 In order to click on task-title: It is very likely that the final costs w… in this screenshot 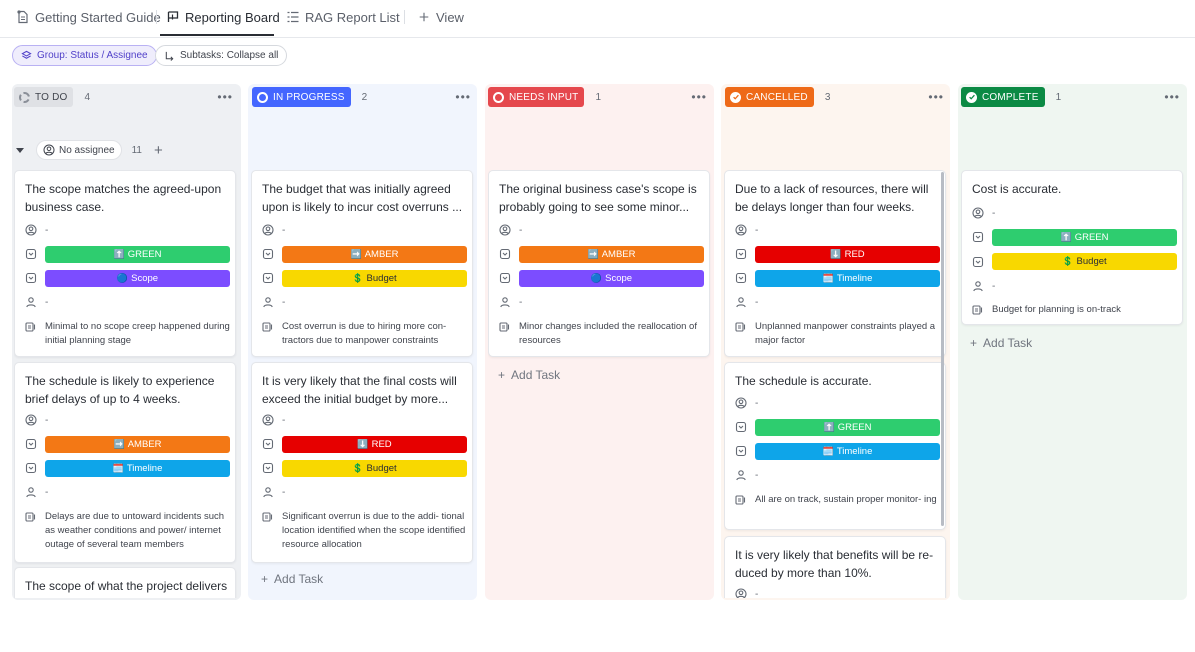, I will do `click(359, 390)`.